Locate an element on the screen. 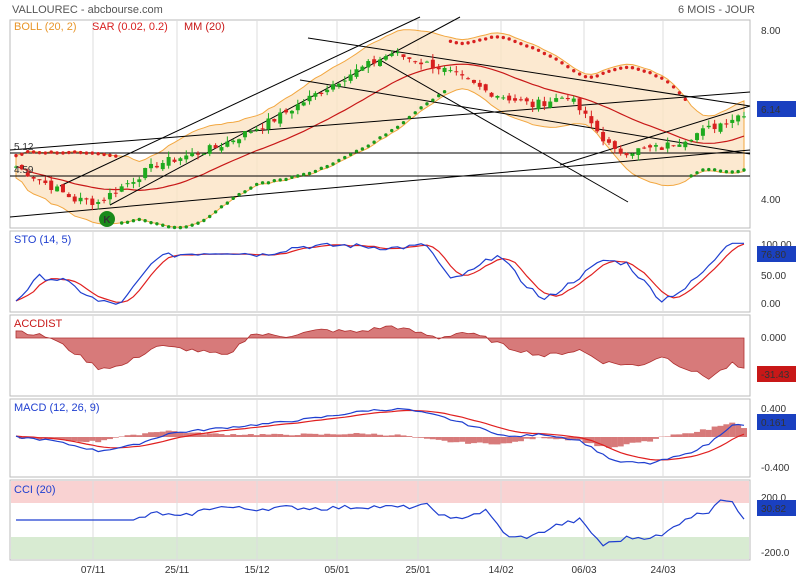  accdist-badge-value: -31.43 is located at coordinates (775, 375).